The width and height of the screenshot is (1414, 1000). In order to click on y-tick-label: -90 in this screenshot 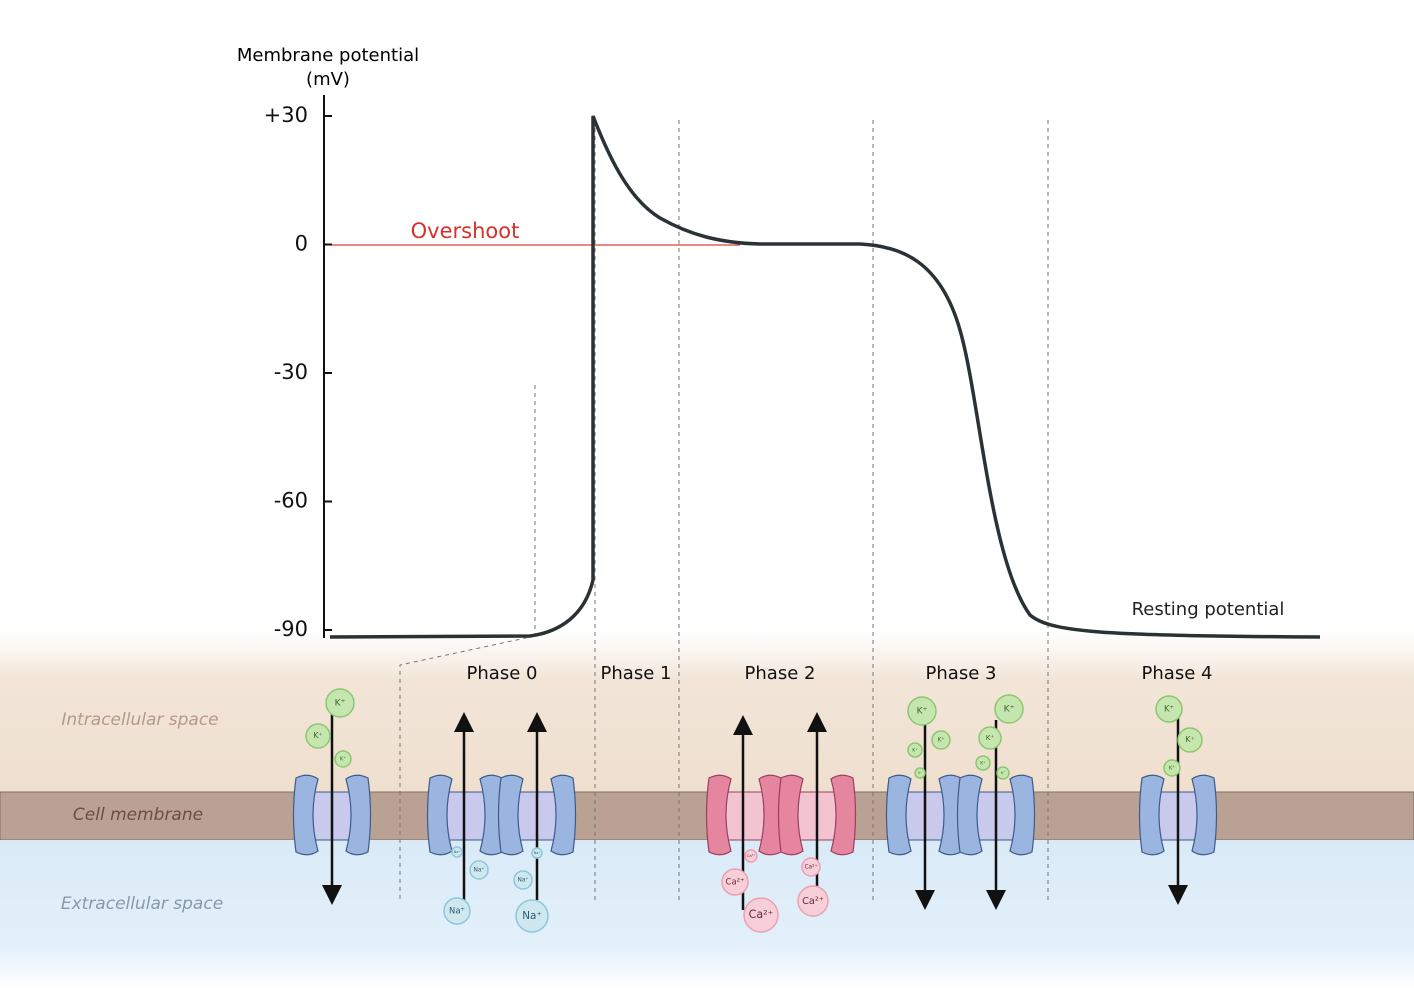, I will do `click(291, 629)`.